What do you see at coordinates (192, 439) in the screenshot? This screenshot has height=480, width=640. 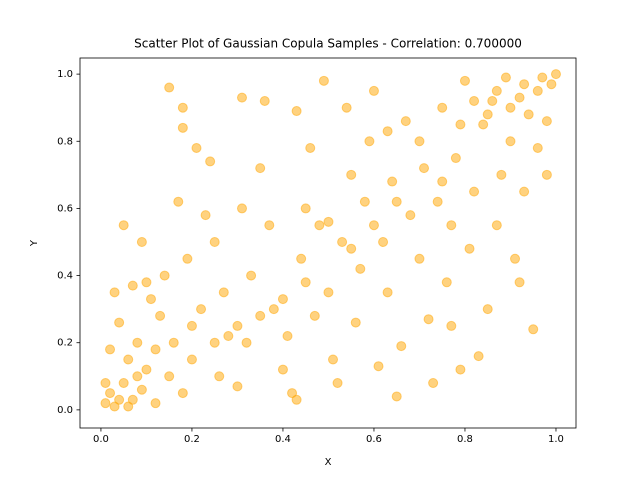 I see `x-tick-label: 0.2` at bounding box center [192, 439].